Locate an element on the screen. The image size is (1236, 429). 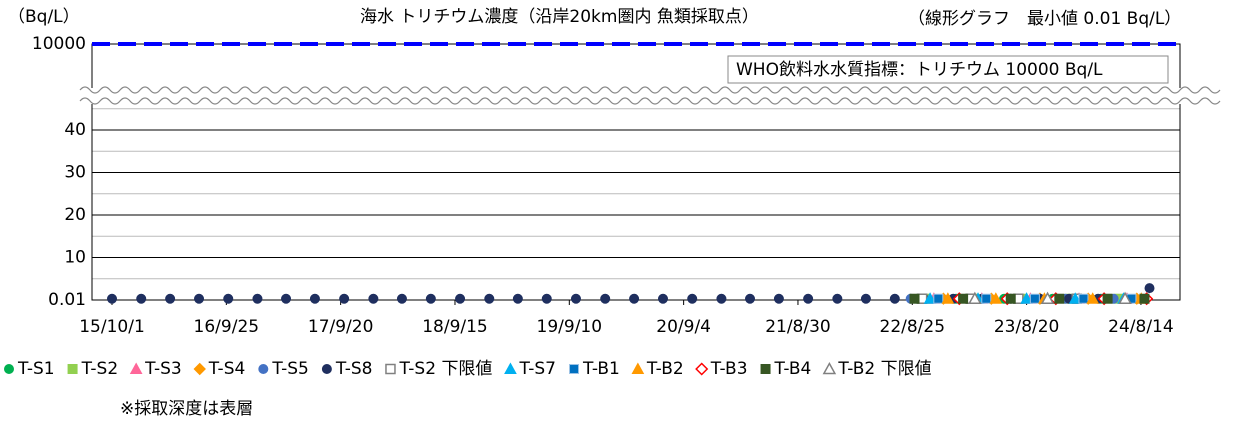
annotation-box is located at coordinates (948, 69).